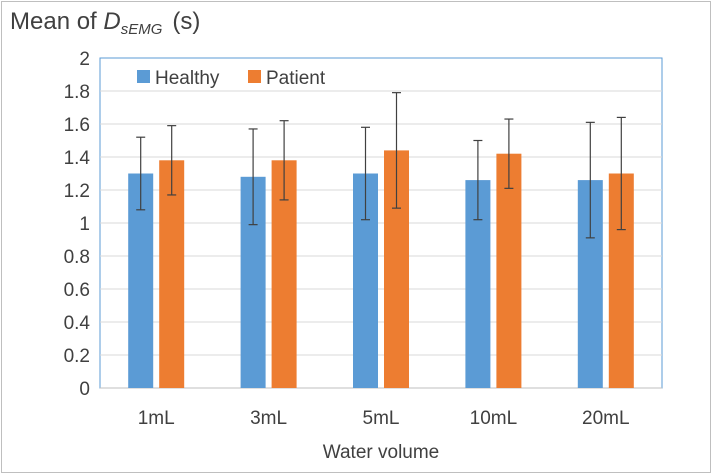 This screenshot has width=714, height=476. I want to click on y-tick-label: 0.6, so click(77, 290).